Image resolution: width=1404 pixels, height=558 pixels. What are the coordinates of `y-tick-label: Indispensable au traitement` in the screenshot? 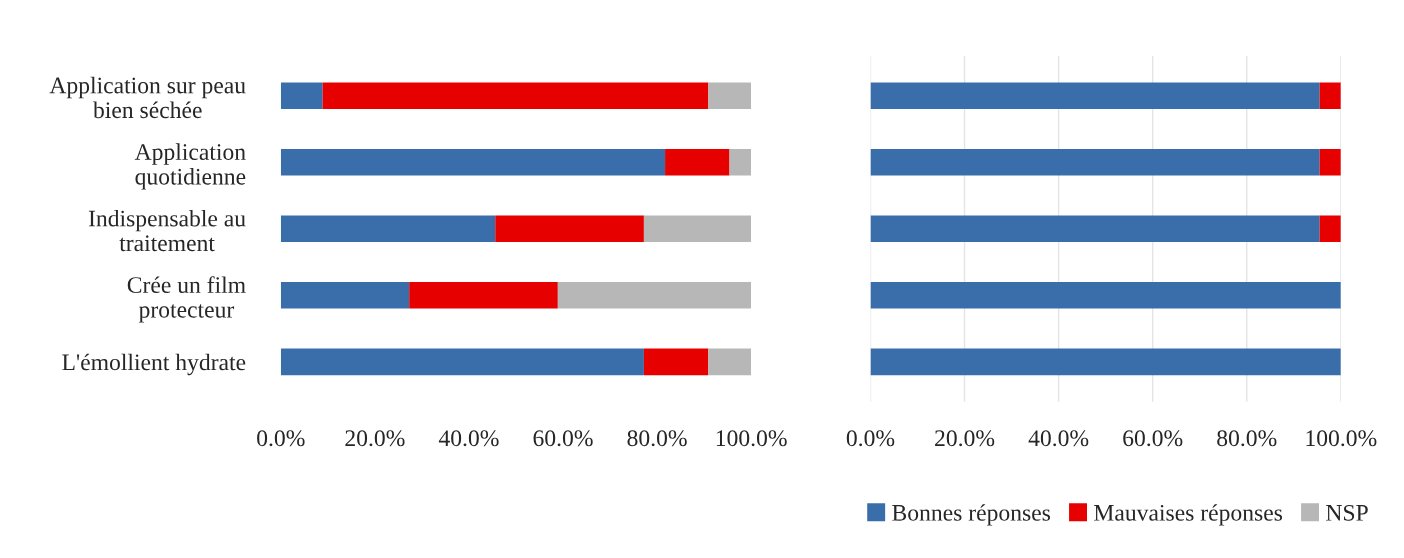 It's located at (167, 230).